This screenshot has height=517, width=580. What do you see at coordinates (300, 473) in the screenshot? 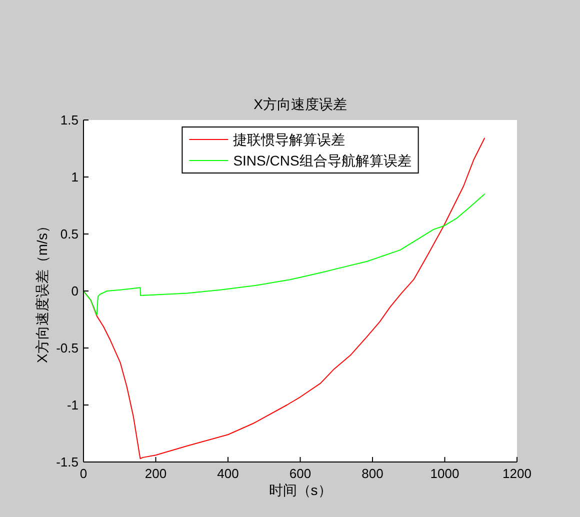
I see `x-tick-label: 600` at bounding box center [300, 473].